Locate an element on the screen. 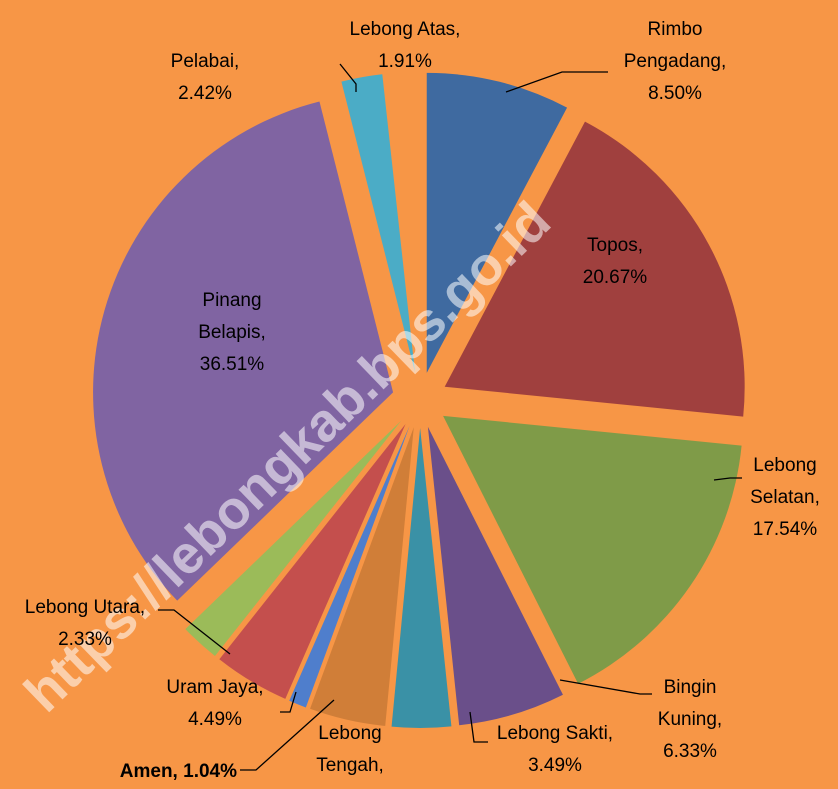 This screenshot has height=789, width=838. category-label: Lebong Selatan, is located at coordinates (785, 481).